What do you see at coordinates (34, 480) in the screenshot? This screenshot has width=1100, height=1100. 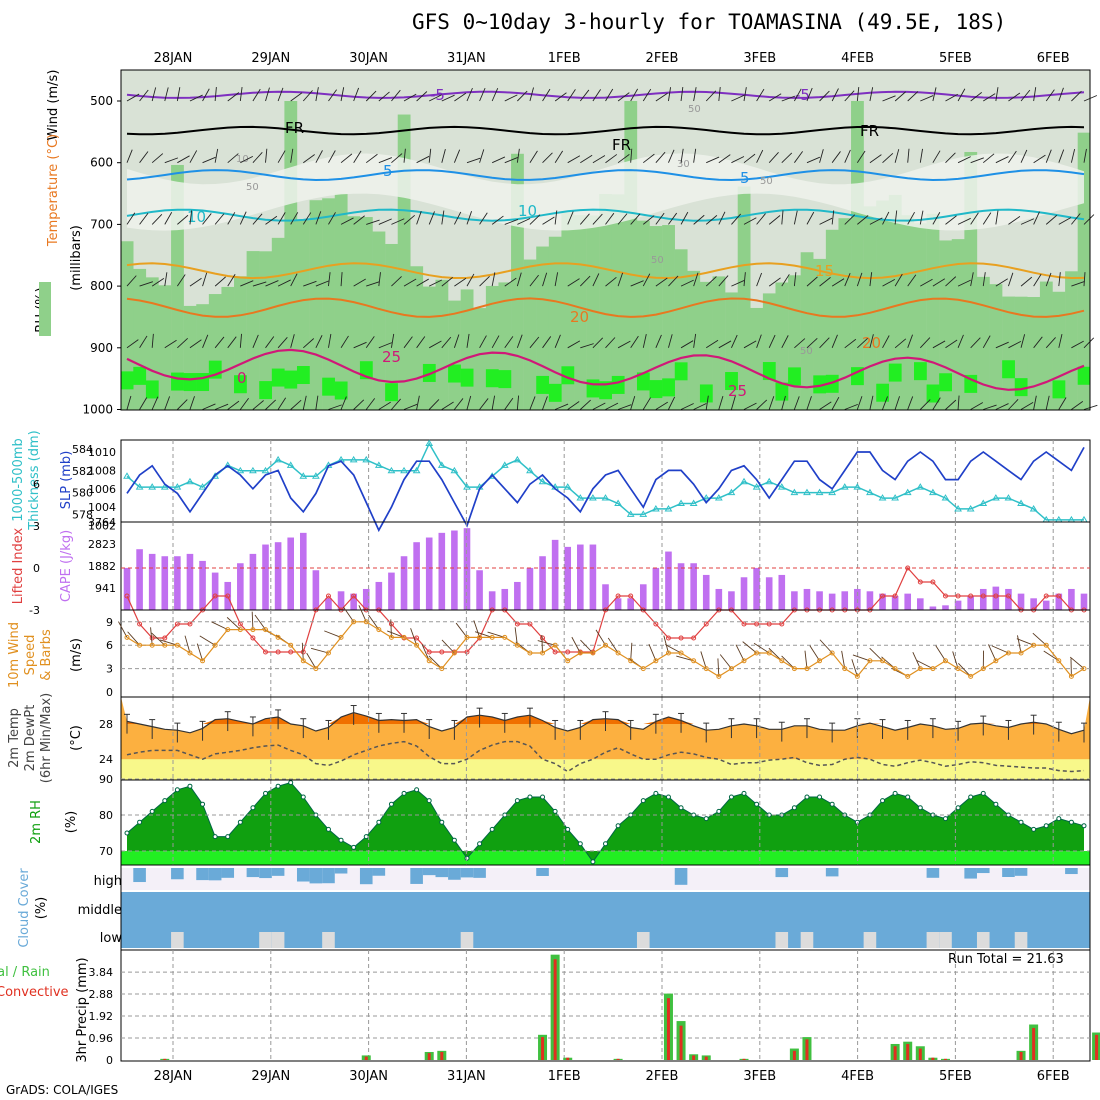 I see `thickness-label-2: Thickness (dm)` at bounding box center [34, 480].